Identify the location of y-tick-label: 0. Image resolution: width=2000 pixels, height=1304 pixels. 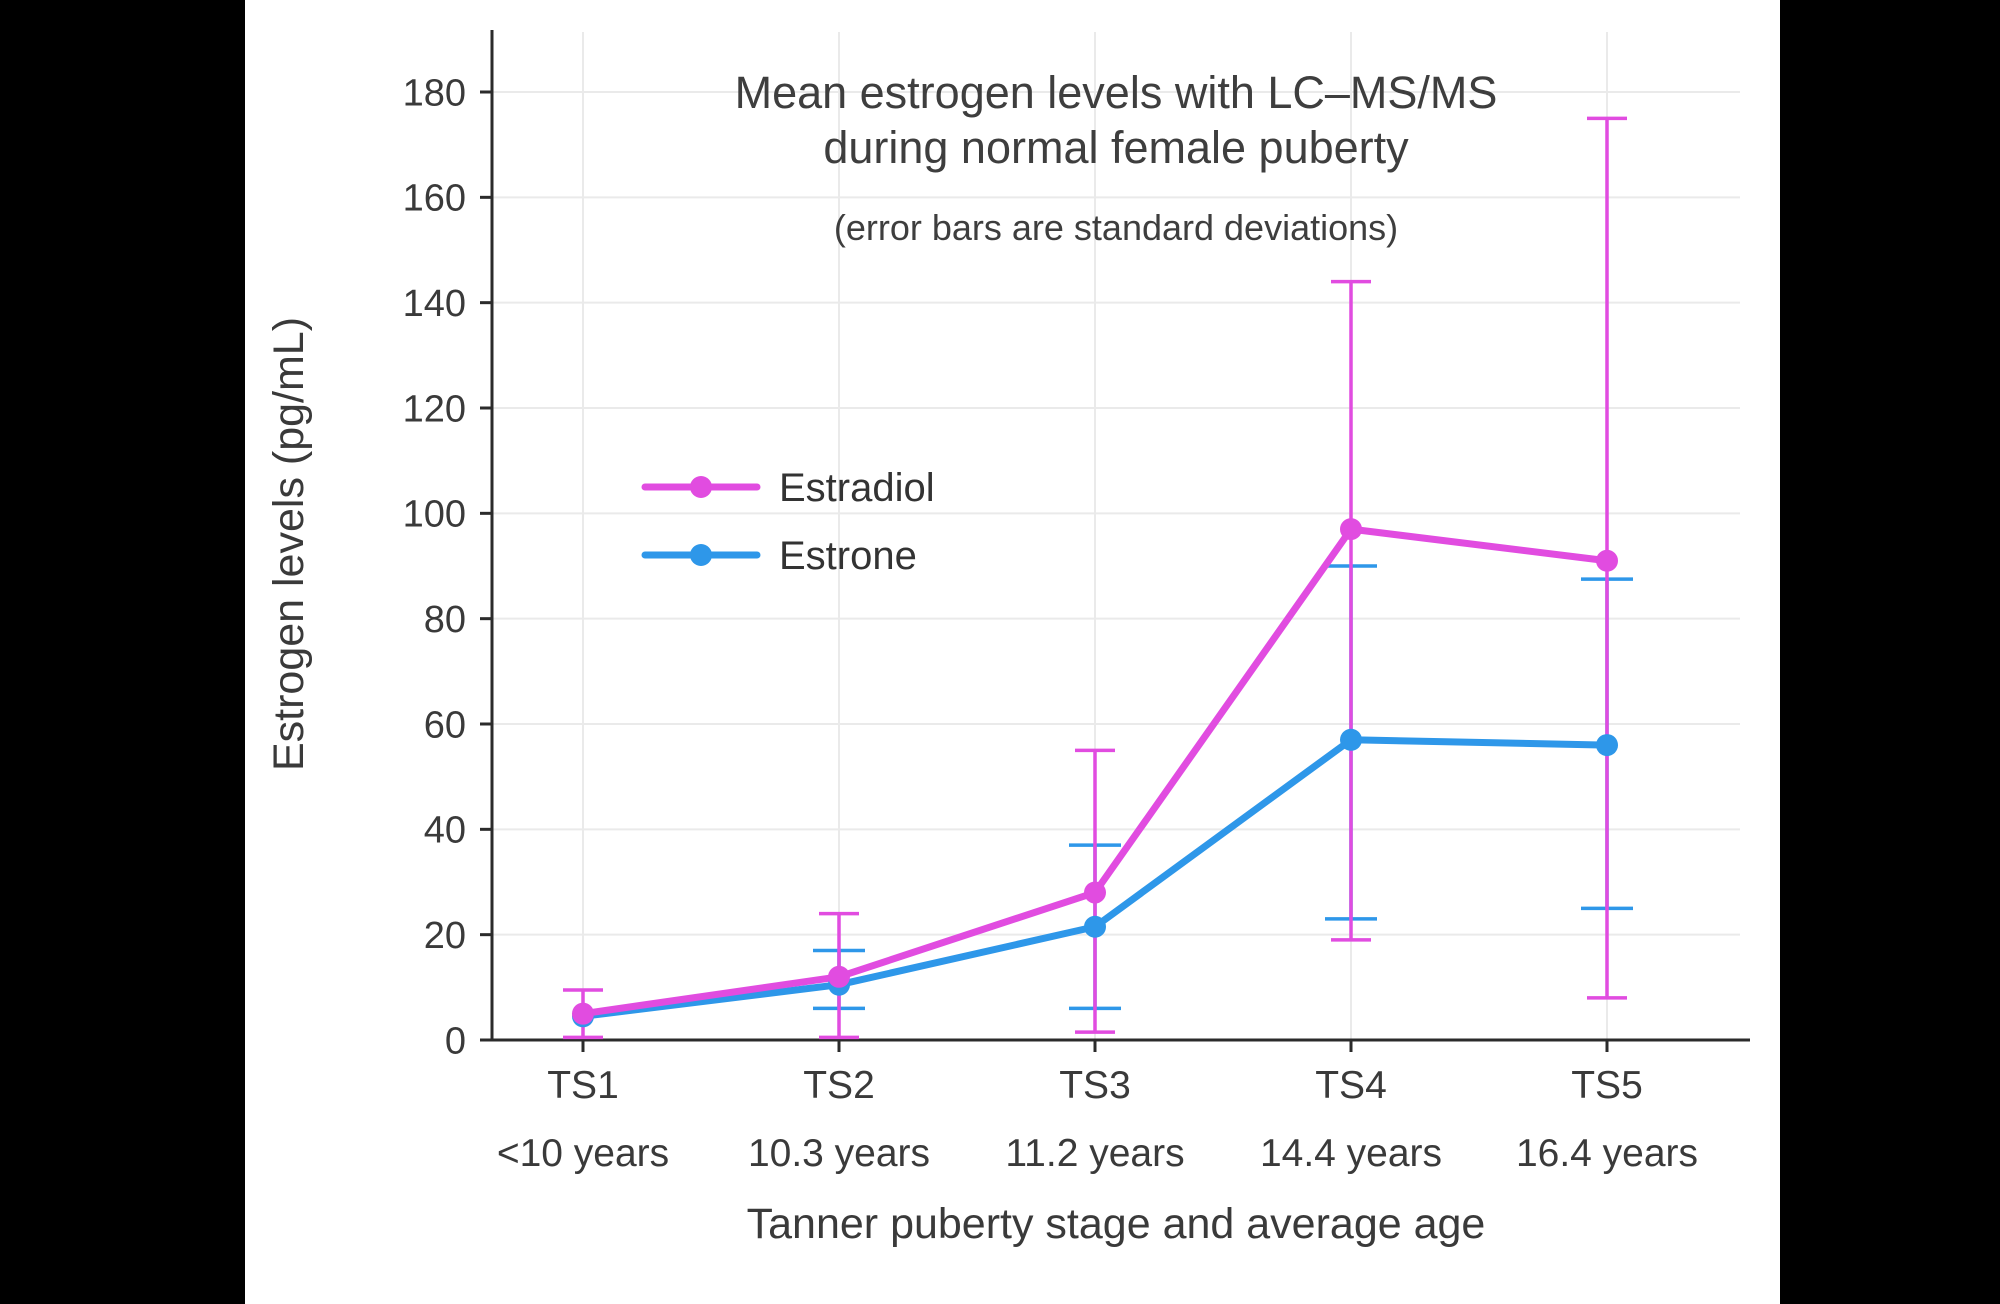
(455, 1041).